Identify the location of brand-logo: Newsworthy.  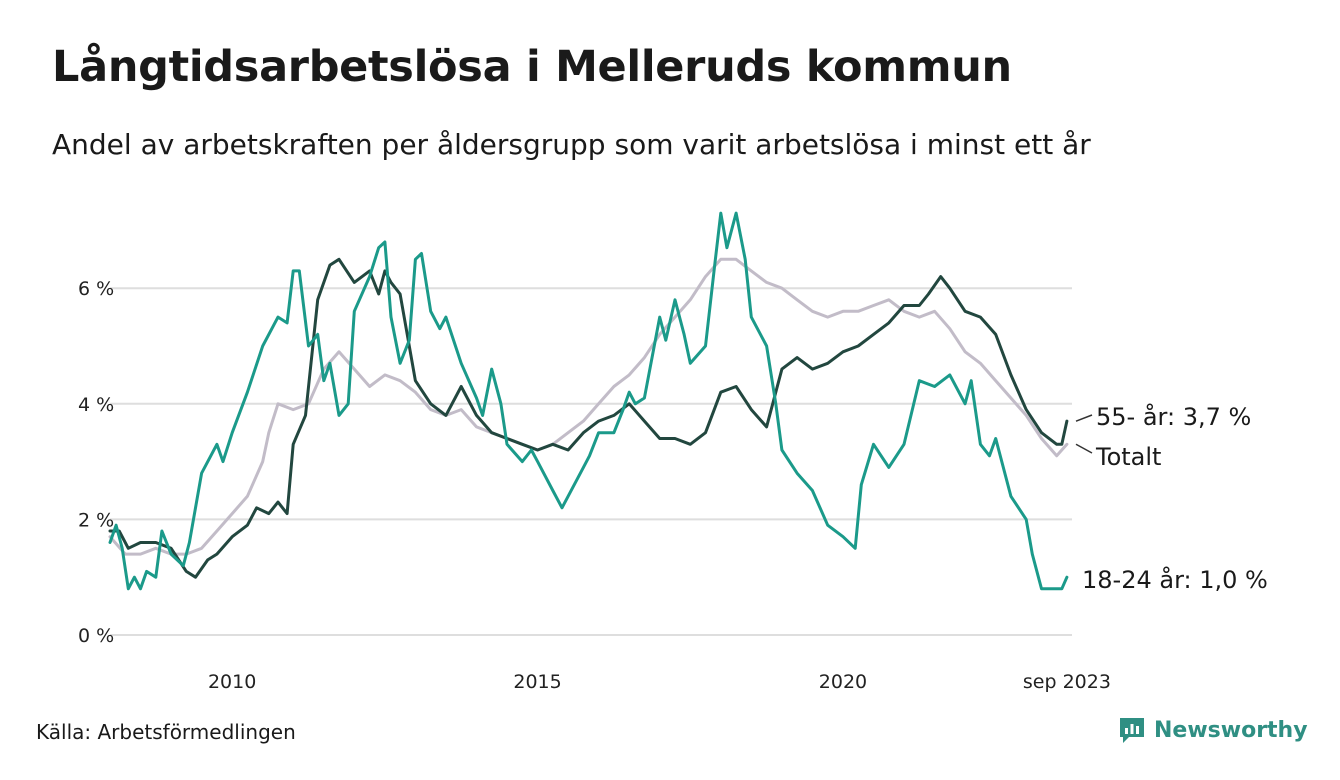
(1213, 730).